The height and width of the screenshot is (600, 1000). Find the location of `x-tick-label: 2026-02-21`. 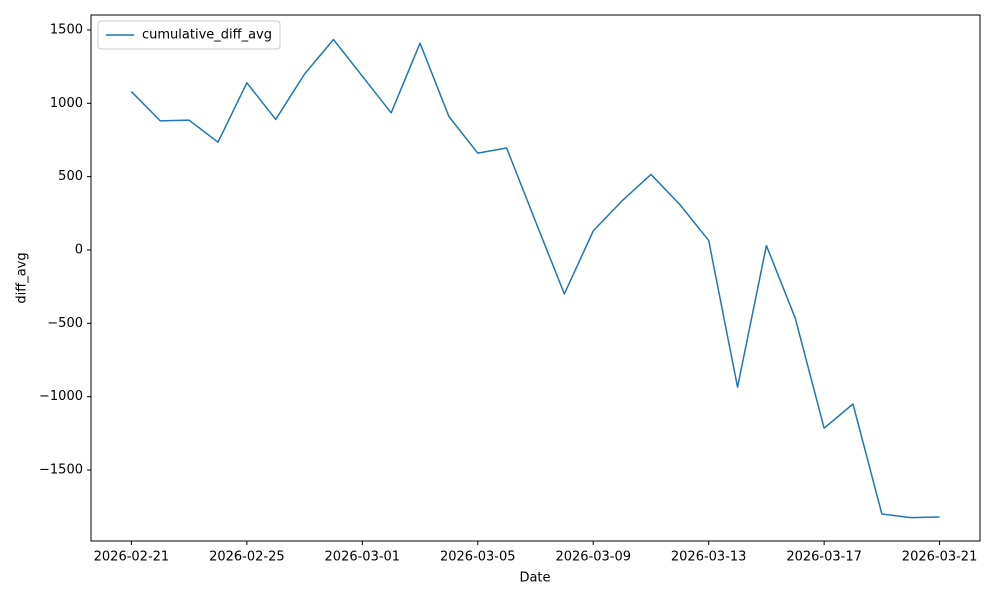

x-tick-label: 2026-02-21 is located at coordinates (132, 557).